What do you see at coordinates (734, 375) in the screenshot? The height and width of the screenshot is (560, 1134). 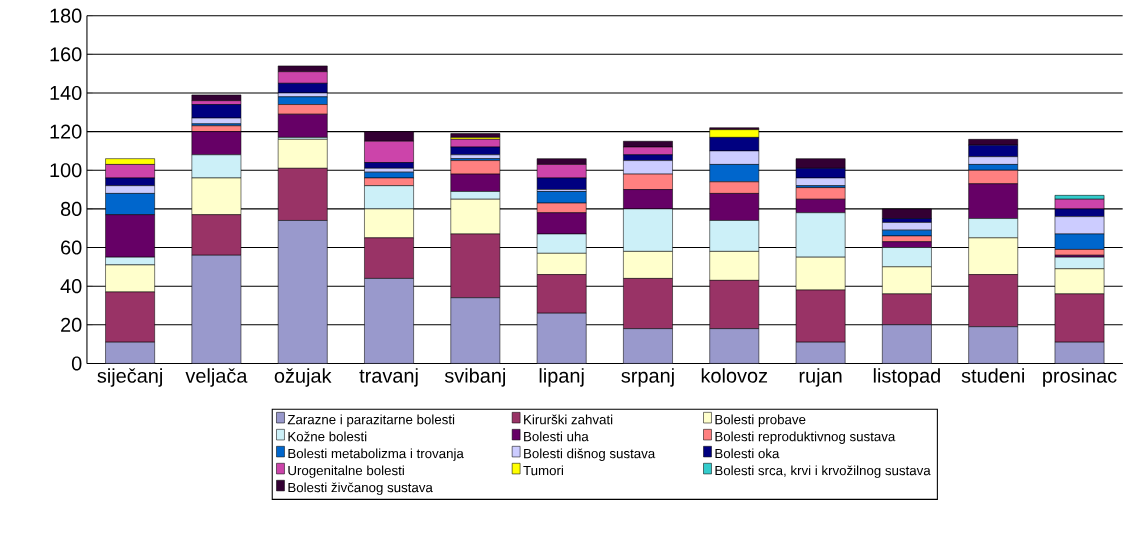 I see `x-tick-label: kolovoz` at bounding box center [734, 375].